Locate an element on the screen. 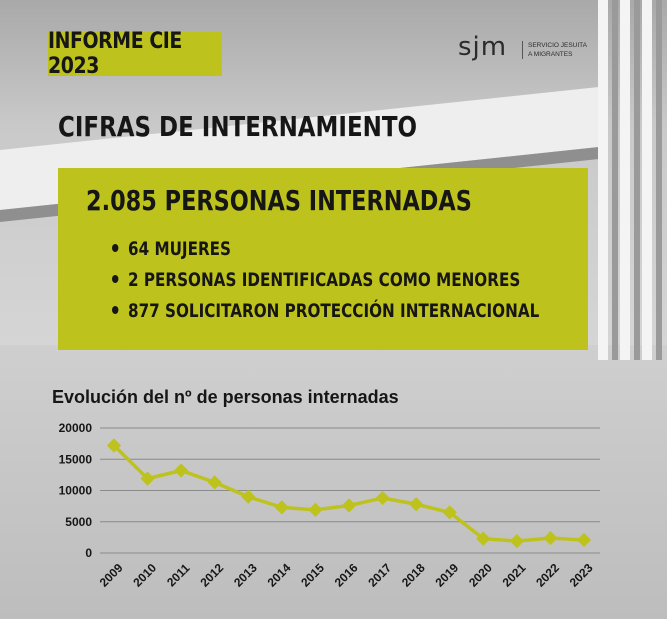  logo-mark: sjm is located at coordinates (483, 47).